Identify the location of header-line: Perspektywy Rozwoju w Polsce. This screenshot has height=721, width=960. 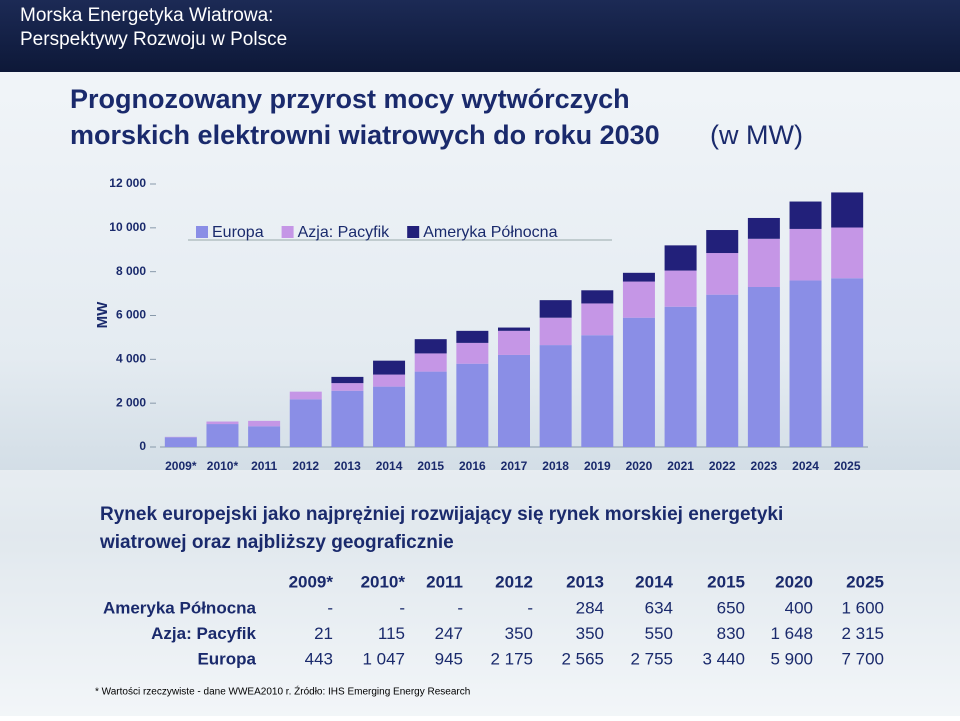
(153, 39).